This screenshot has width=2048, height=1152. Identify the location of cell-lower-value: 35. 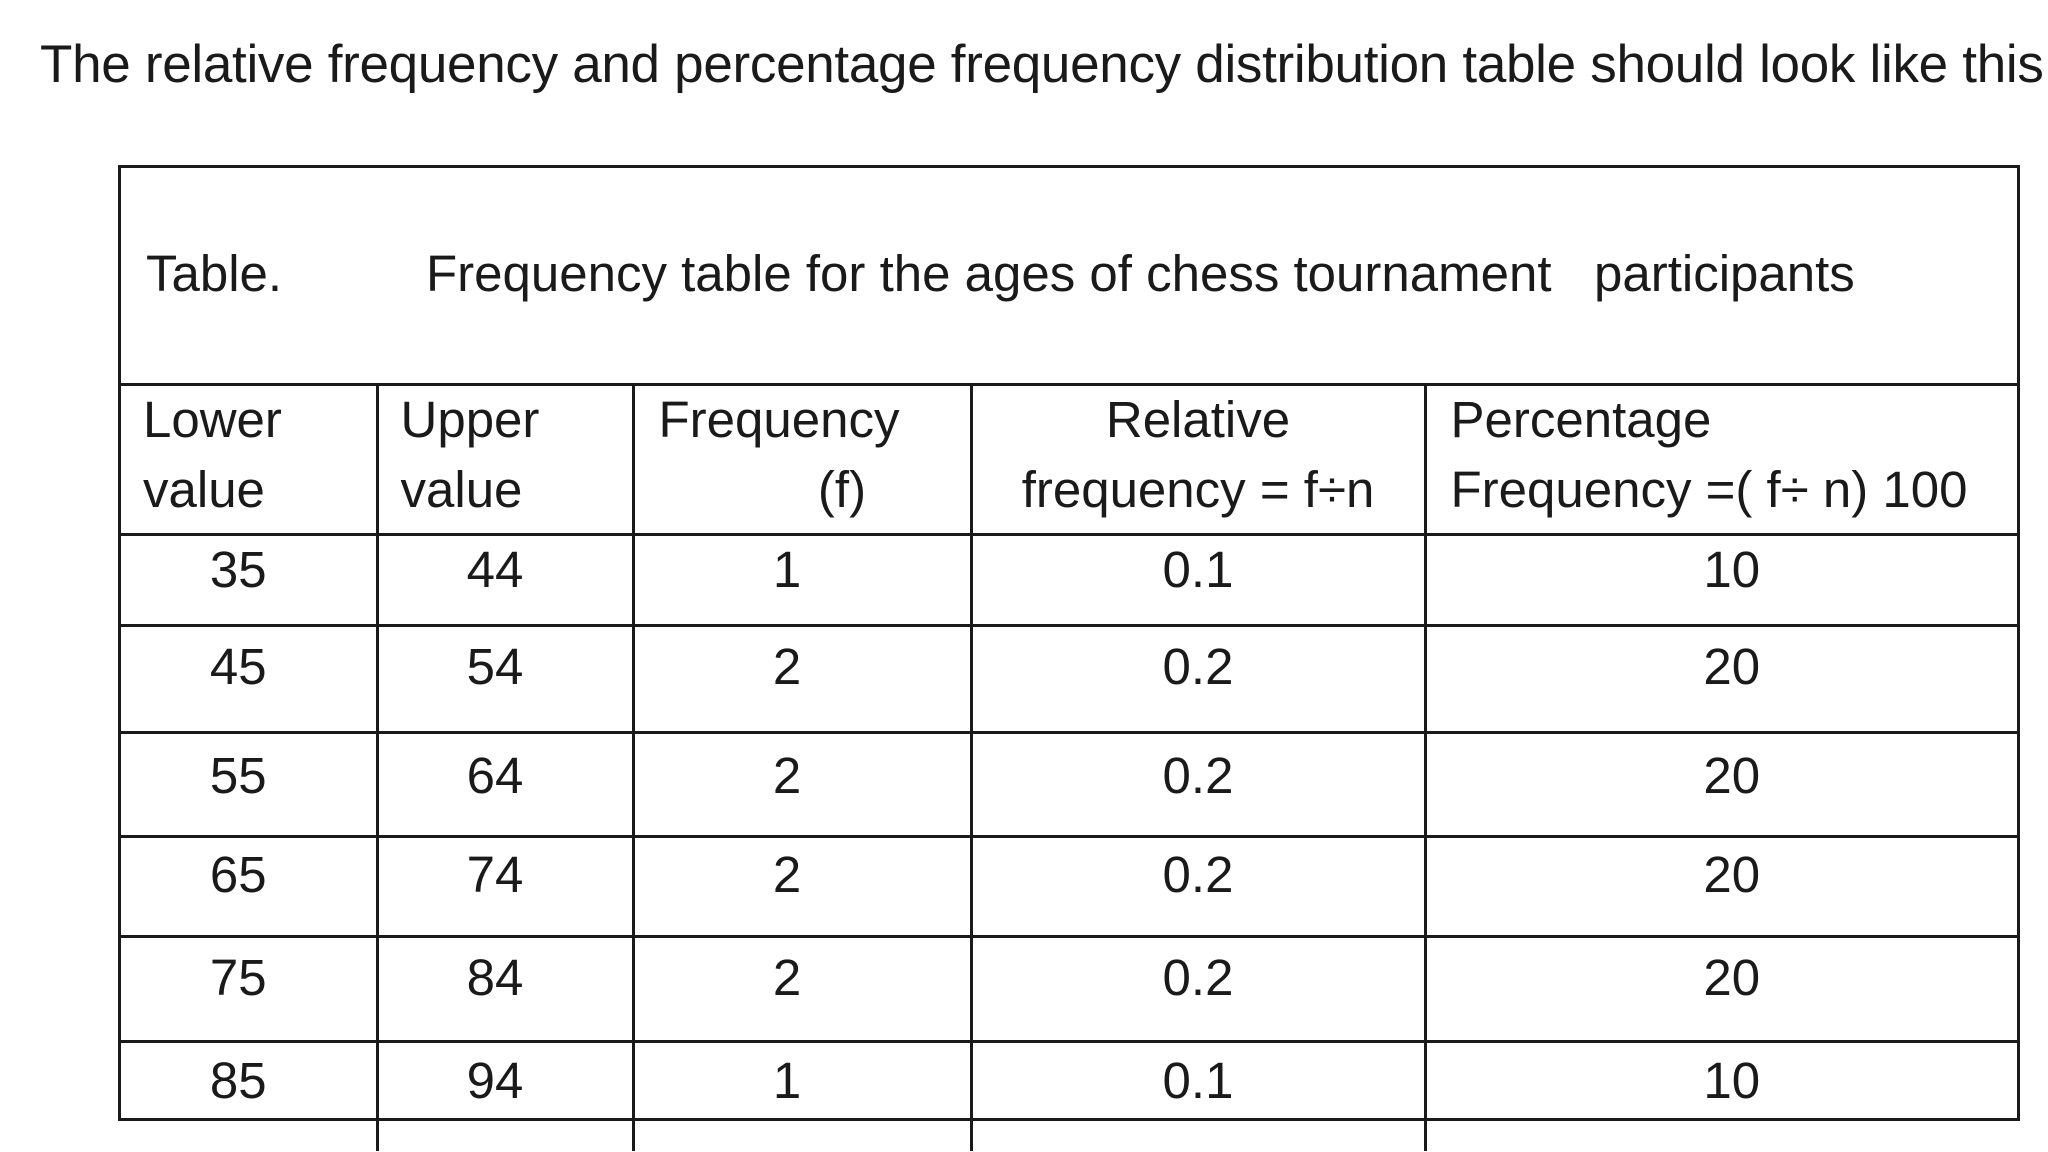
(249, 580).